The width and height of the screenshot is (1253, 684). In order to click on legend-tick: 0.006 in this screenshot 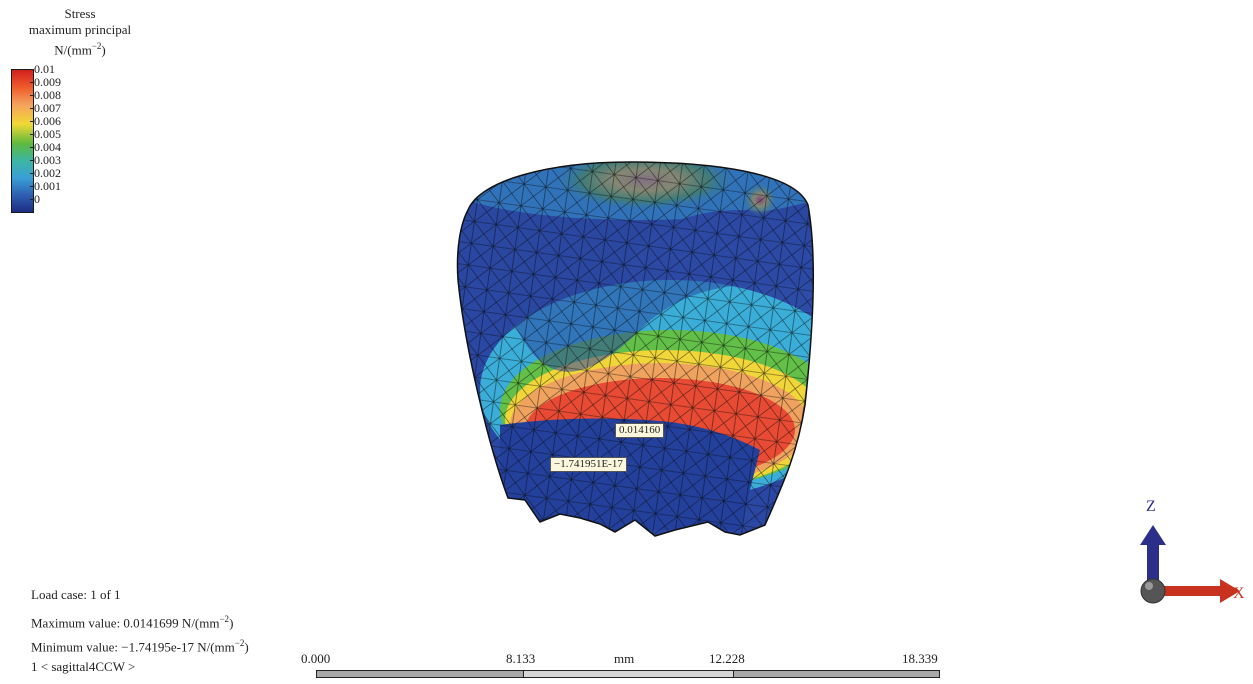, I will do `click(47, 121)`.